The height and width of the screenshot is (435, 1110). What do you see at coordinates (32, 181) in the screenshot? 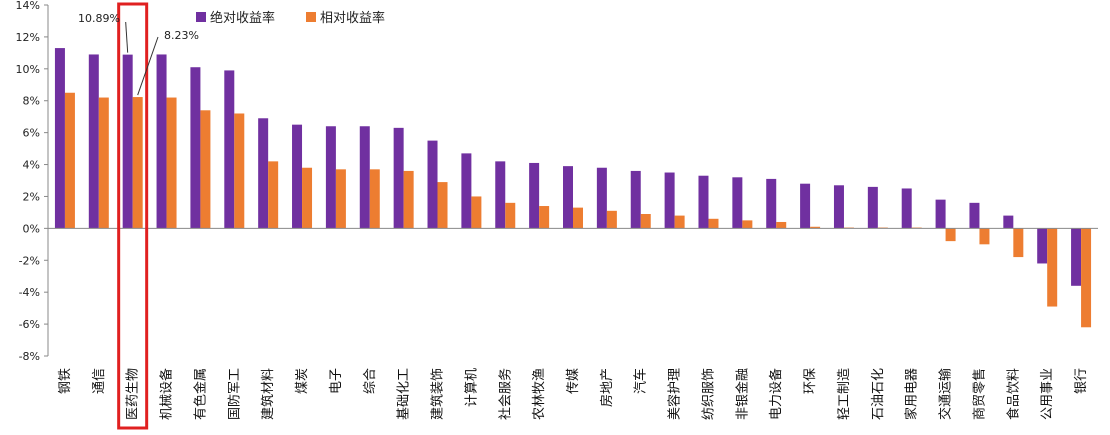
I see `y-axis-ticks: -8% -6% -4% -2% 0% 2% 4% 6% 8% 10% 12% 14%` at bounding box center [32, 181].